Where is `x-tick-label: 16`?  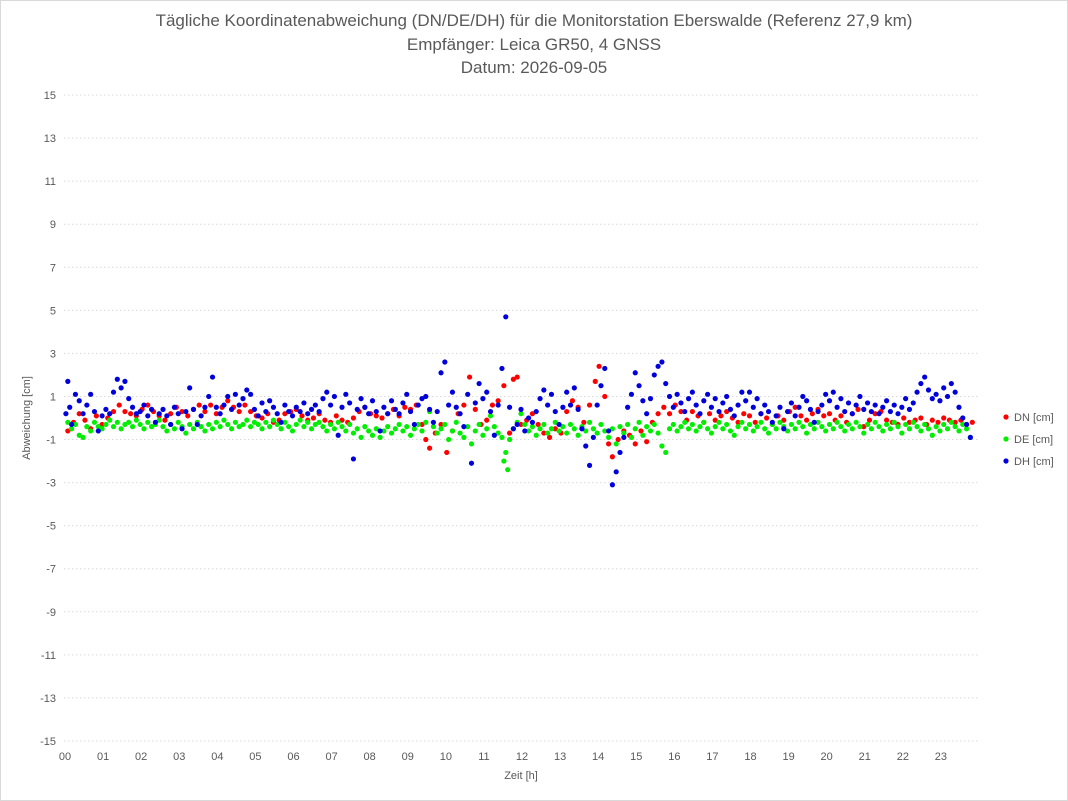 x-tick-label: 16 is located at coordinates (674, 757).